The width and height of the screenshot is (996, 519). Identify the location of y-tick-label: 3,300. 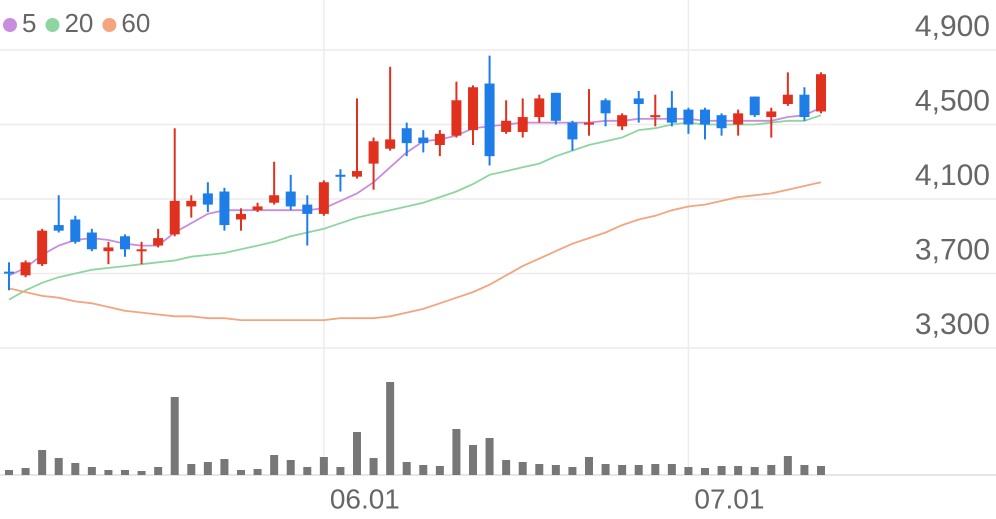
(952, 324).